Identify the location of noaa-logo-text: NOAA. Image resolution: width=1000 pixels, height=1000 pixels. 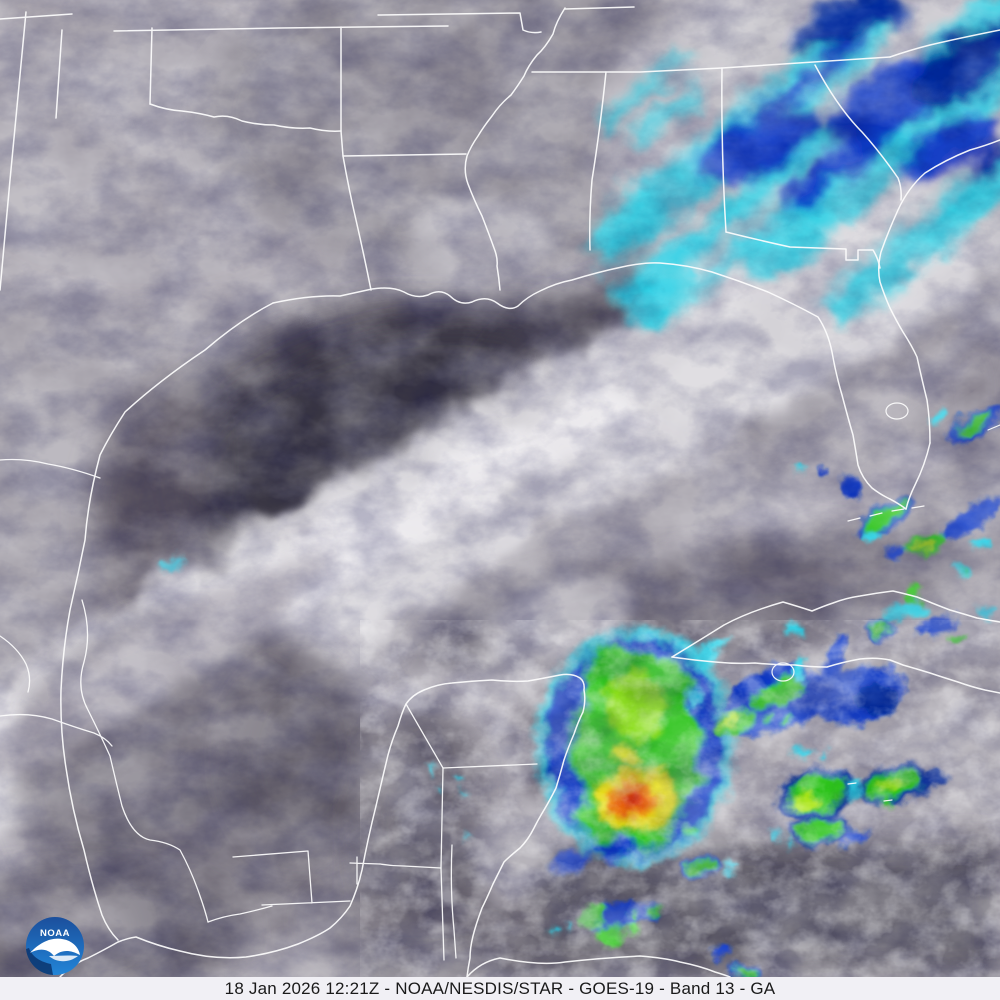
(55, 933).